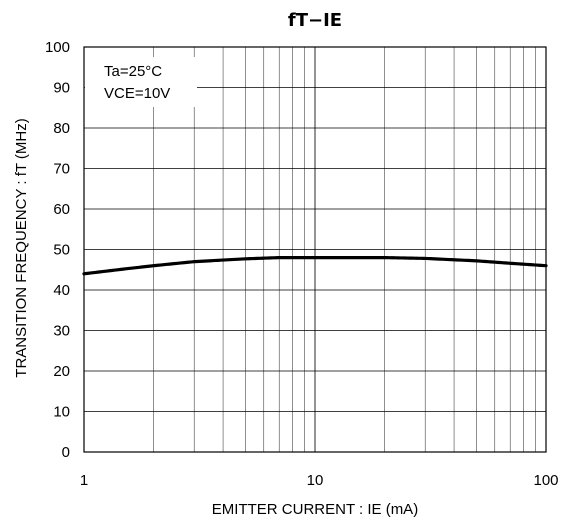 The height and width of the screenshot is (521, 570). What do you see at coordinates (84, 480) in the screenshot?
I see `x-tick-label: 1` at bounding box center [84, 480].